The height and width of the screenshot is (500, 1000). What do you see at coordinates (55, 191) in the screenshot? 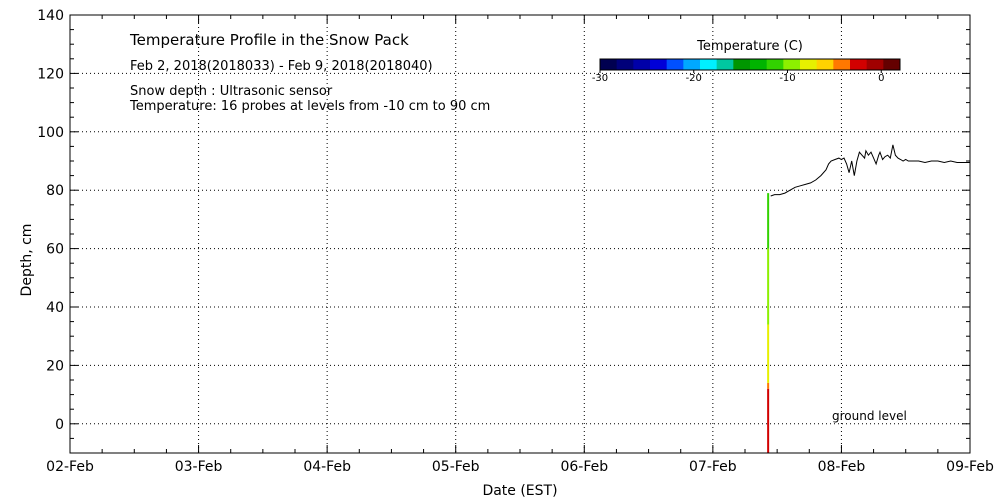
I see `y-tick-label: 80` at bounding box center [55, 191].